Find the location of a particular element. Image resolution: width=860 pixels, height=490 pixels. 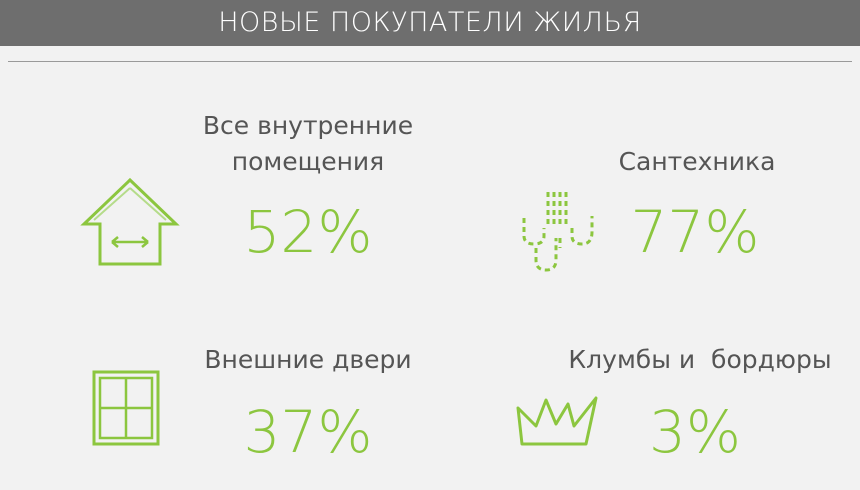

shower-icon is located at coordinates (558, 232).